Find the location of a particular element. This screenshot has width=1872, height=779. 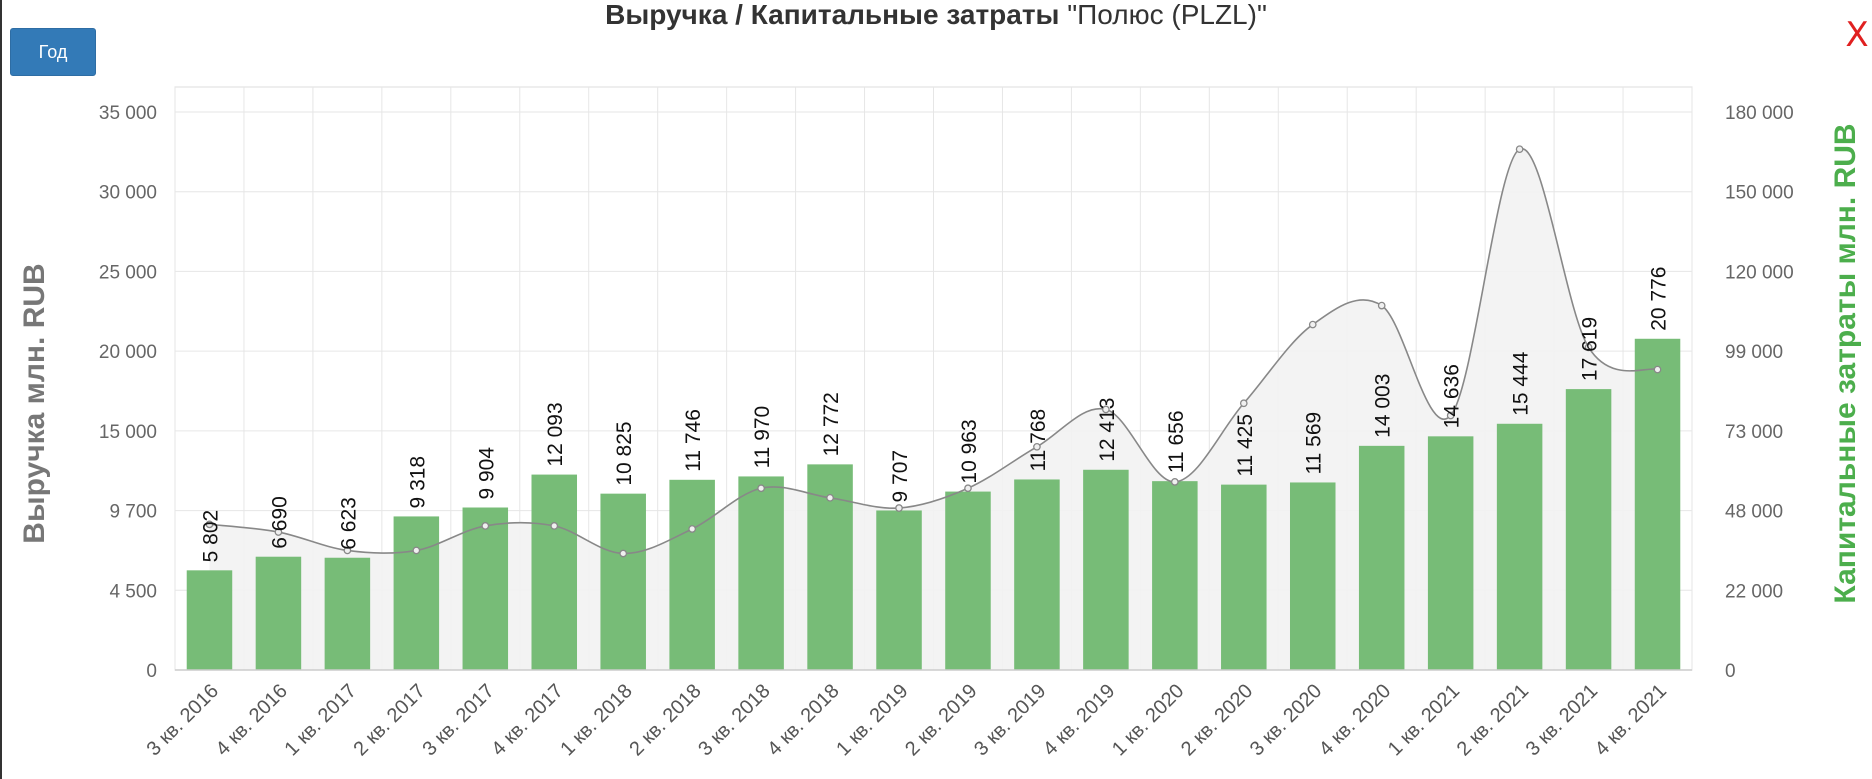

bar-value-label: 12 413 is located at coordinates (1107, 430).